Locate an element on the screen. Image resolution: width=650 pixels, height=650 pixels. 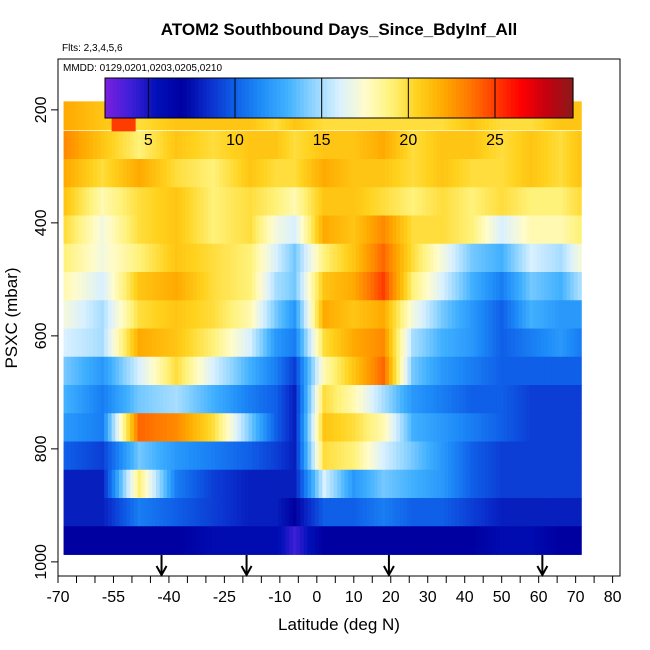
x-tick-label: -40 is located at coordinates (168, 597).